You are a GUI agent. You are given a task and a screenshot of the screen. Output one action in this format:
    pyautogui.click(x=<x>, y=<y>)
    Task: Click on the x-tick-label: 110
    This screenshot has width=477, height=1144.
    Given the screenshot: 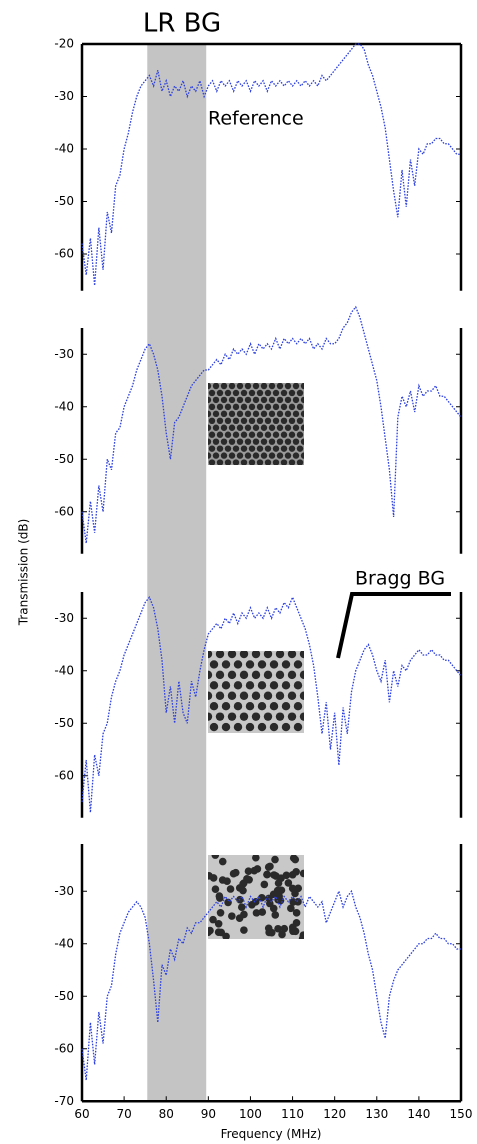 What is the action you would take?
    pyautogui.click(x=292, y=1114)
    